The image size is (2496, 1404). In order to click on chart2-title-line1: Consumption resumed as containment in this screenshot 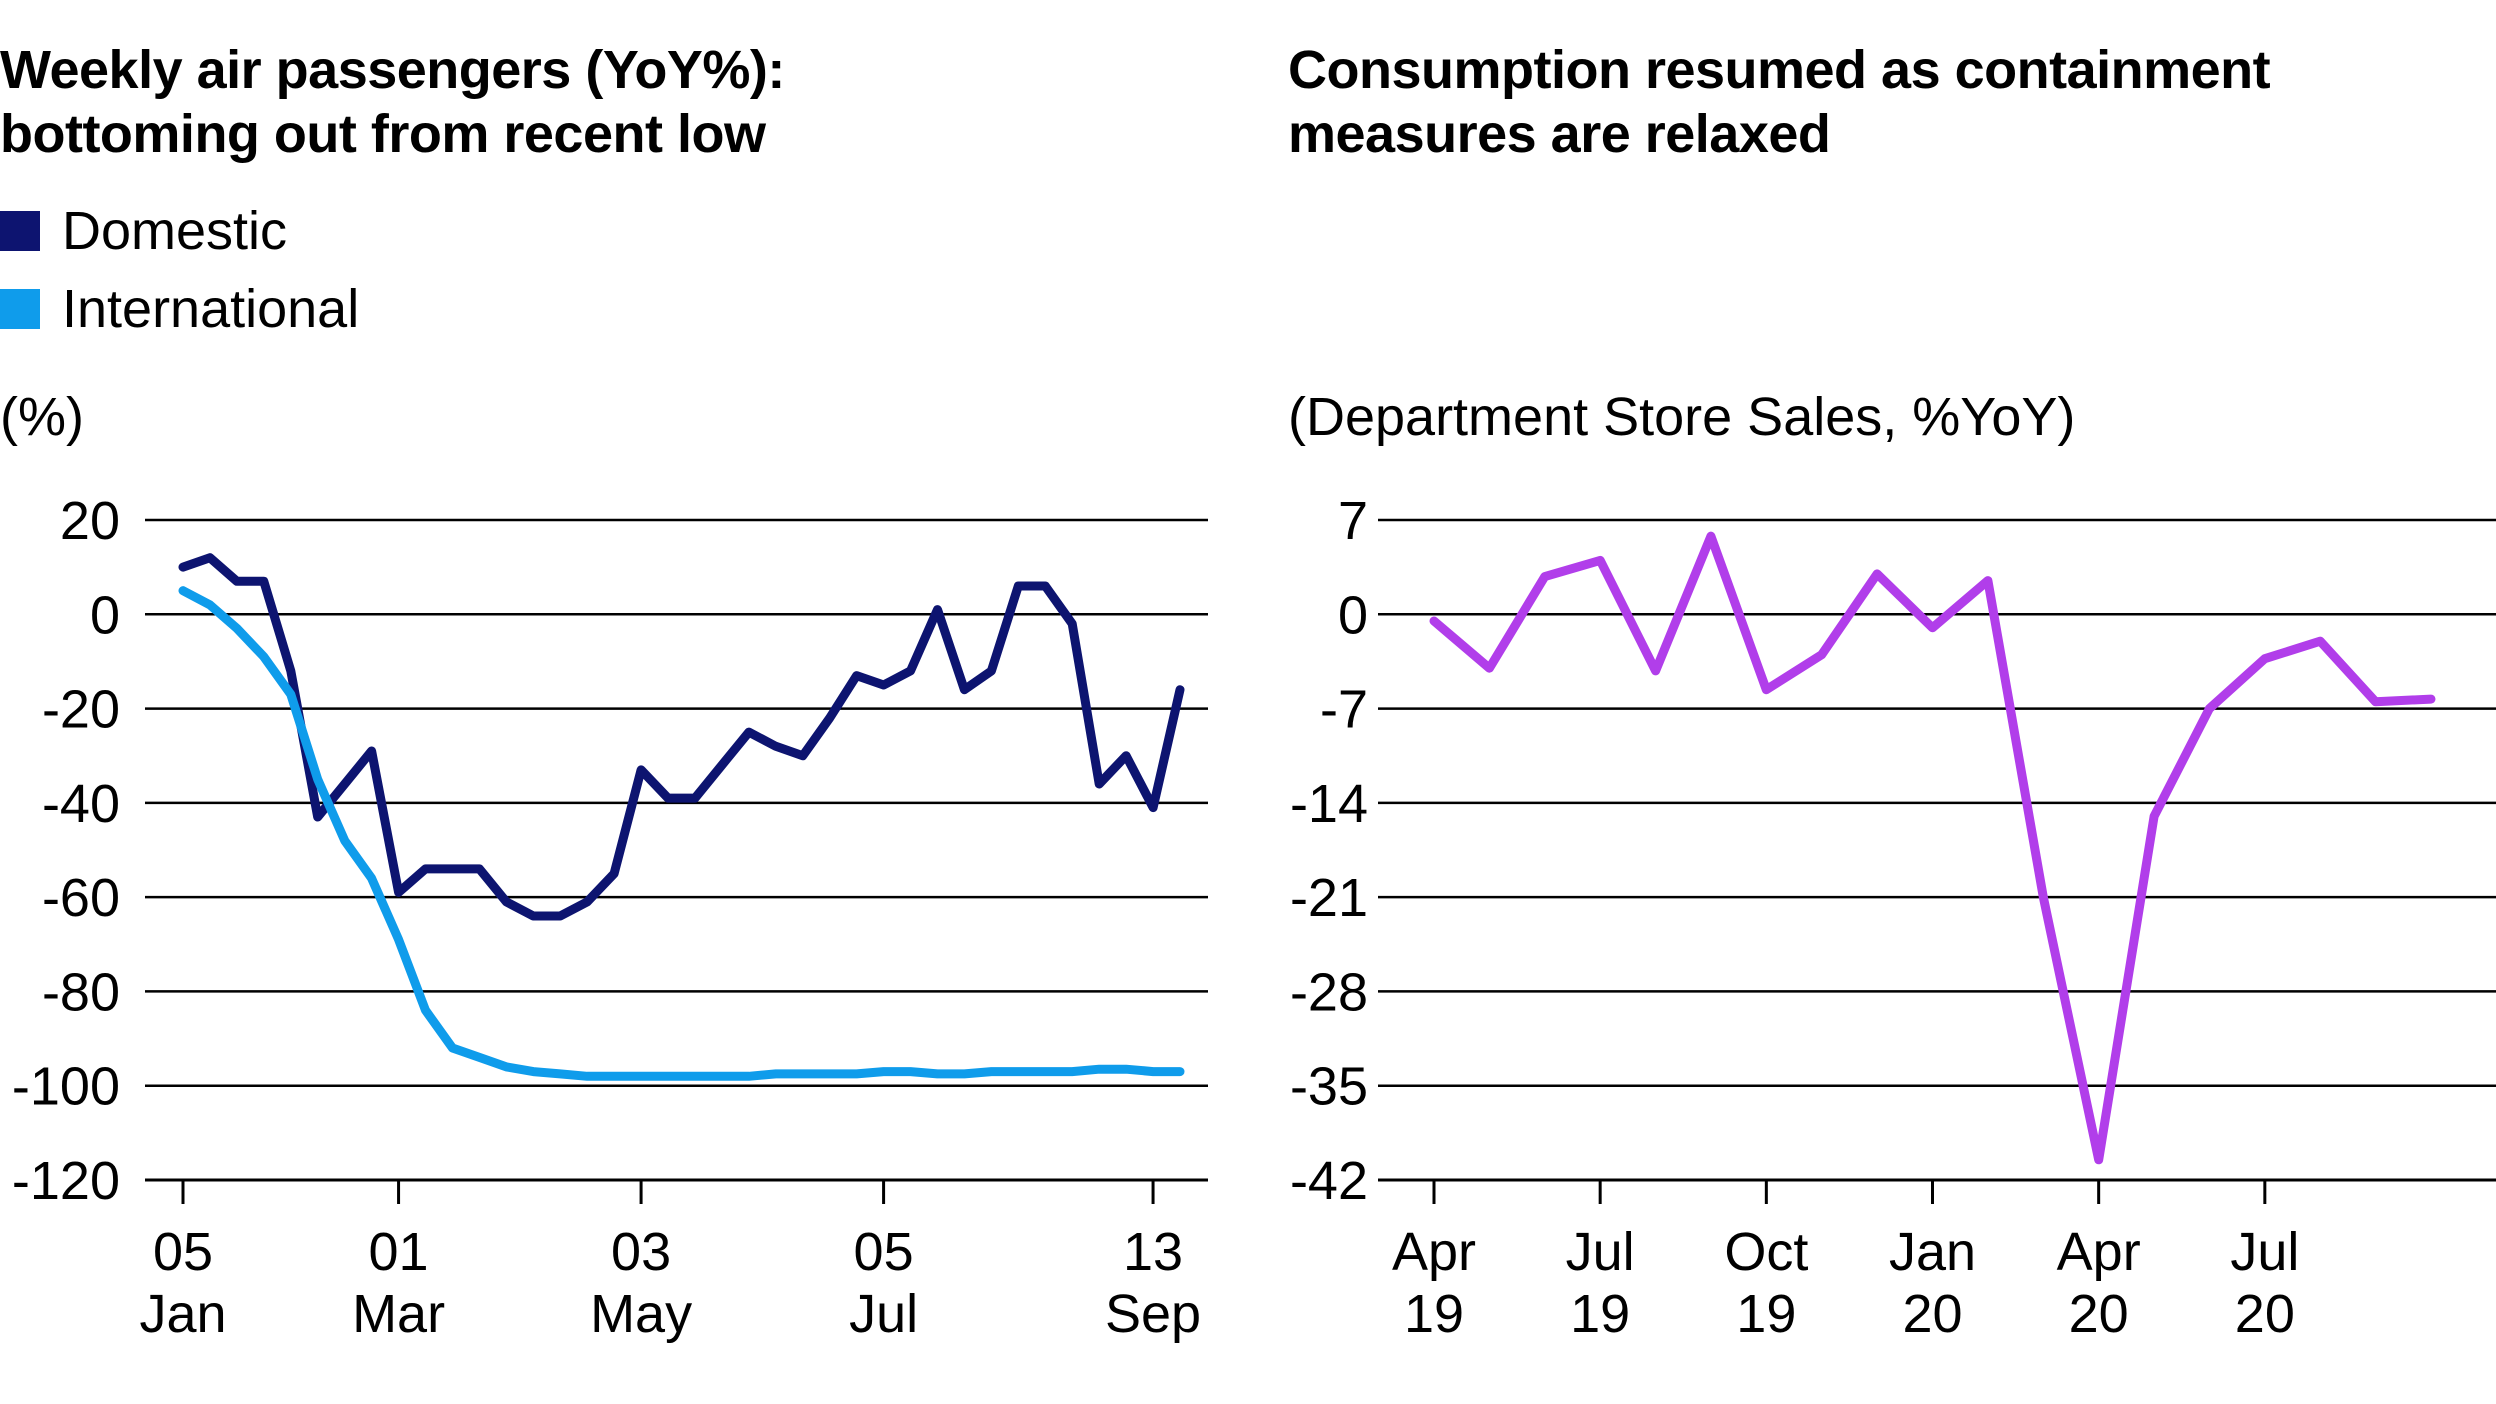, I will do `click(1779, 70)`.